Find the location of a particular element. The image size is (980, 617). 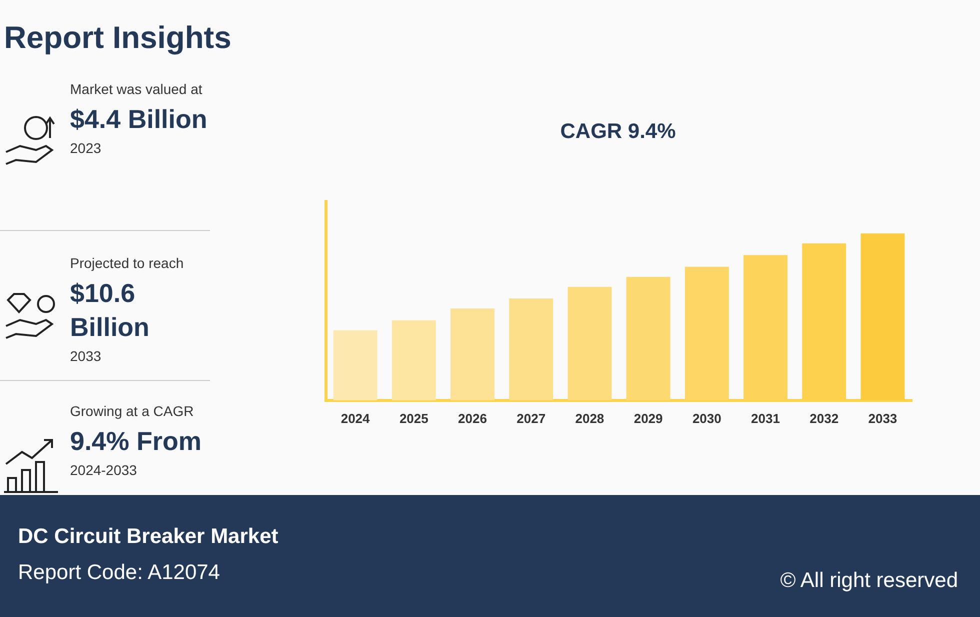

text: Growing at a CAGR is located at coordinates (132, 411).